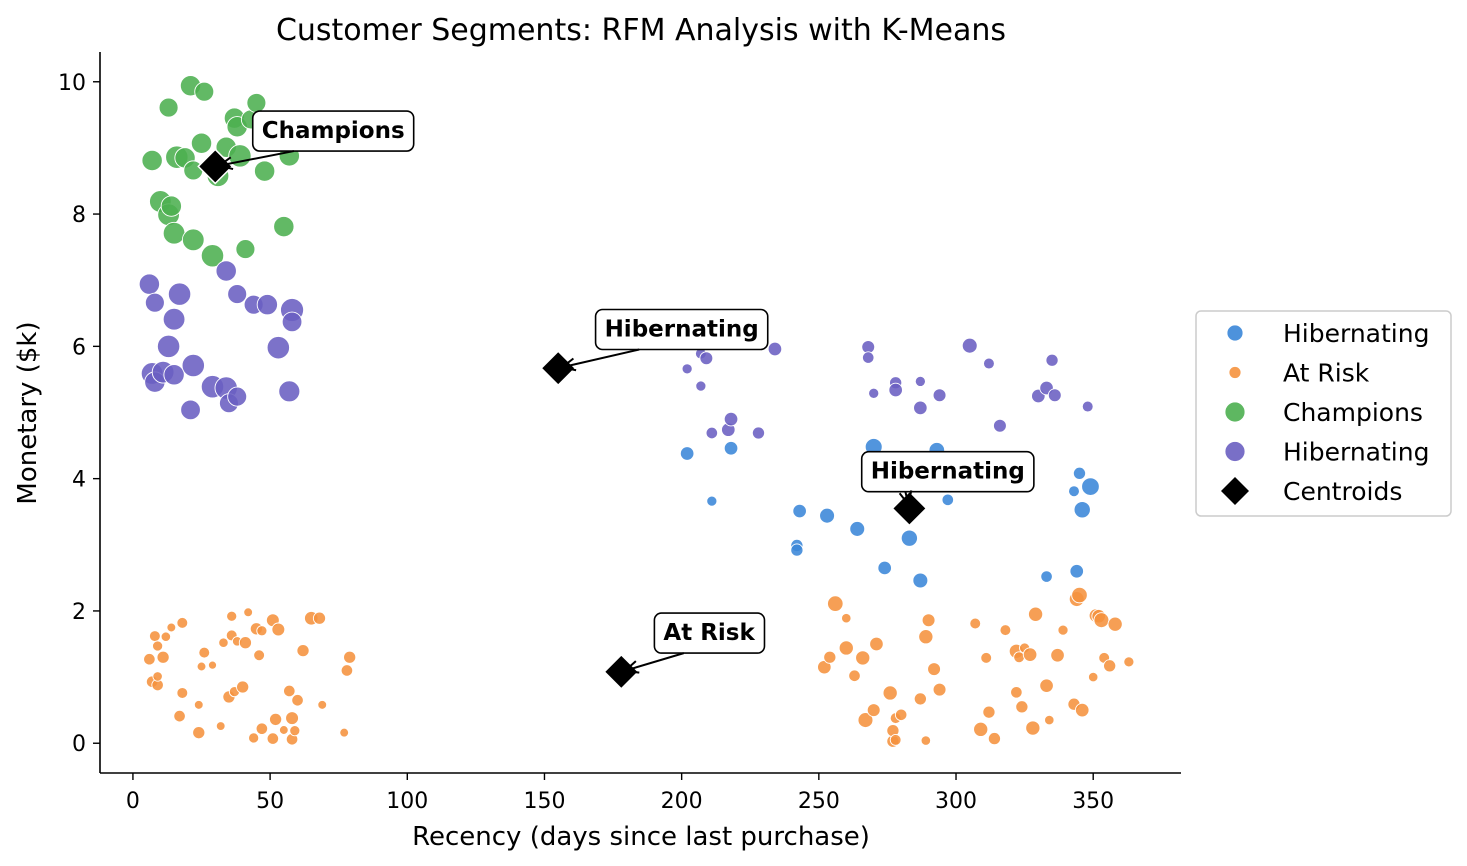  Describe the element at coordinates (819, 801) in the screenshot. I see `x-tick-label: 250` at that location.